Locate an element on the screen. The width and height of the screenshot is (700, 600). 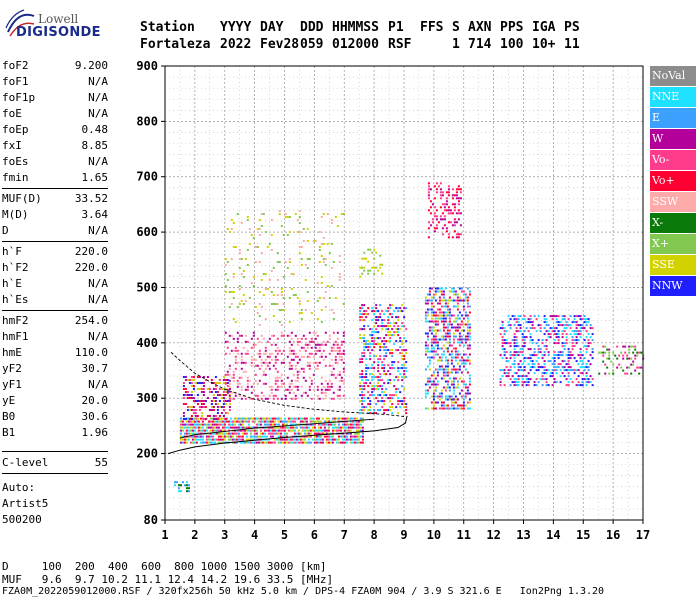
header-value-11: 11 is located at coordinates (572, 44).